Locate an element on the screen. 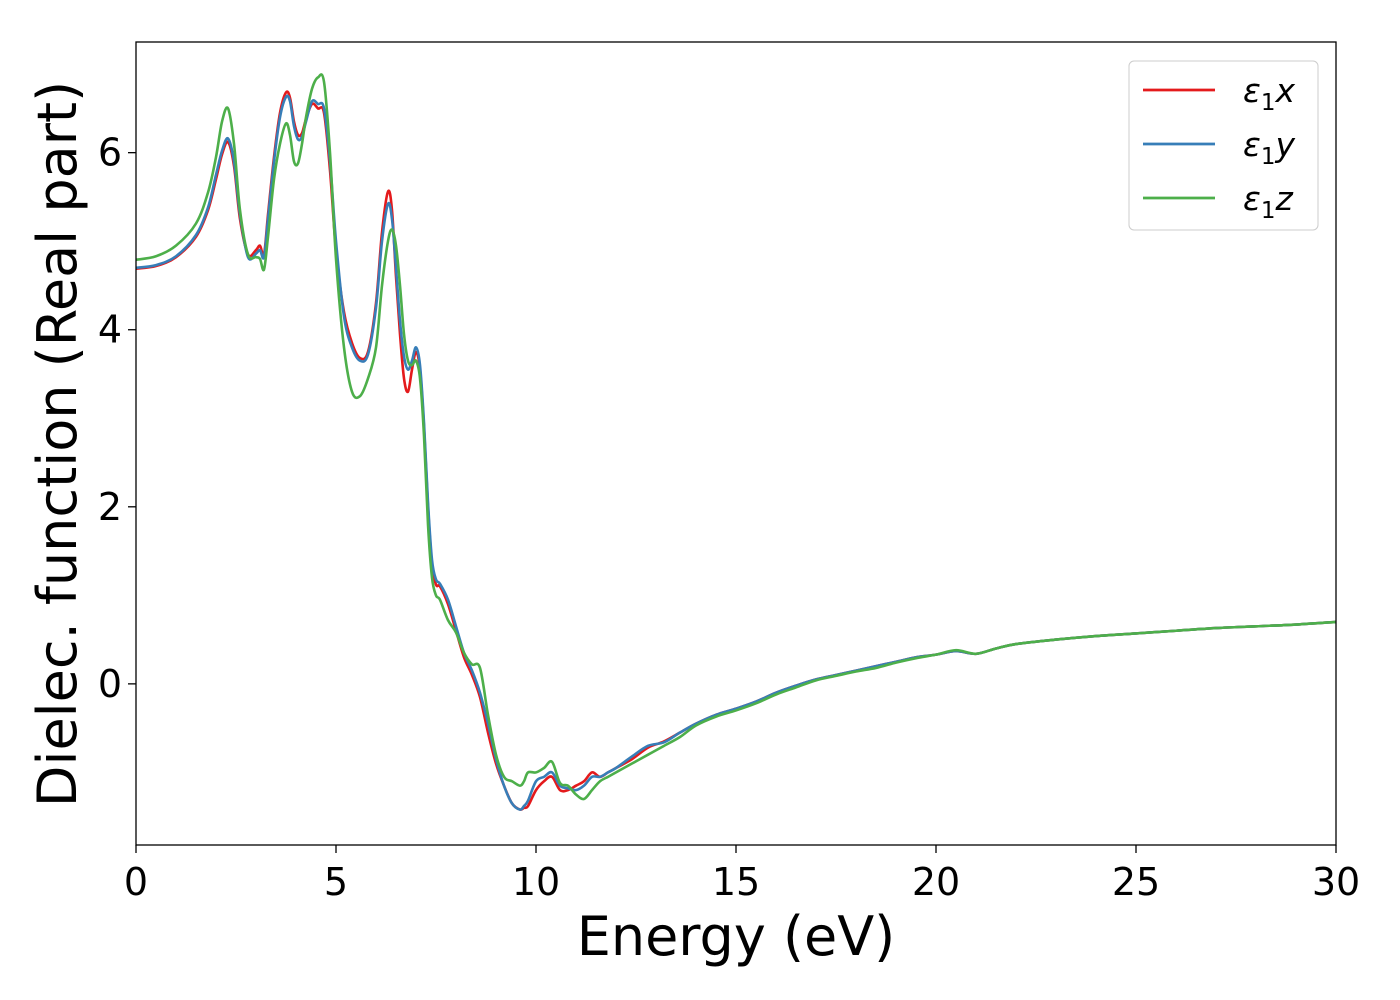 The height and width of the screenshot is (1000, 1400). legend-box is located at coordinates (1223, 145).